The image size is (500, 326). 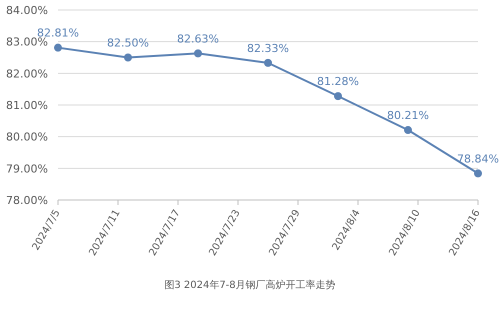 What do you see at coordinates (27, 137) in the screenshot?
I see `y-tick-label: 80.00%` at bounding box center [27, 137].